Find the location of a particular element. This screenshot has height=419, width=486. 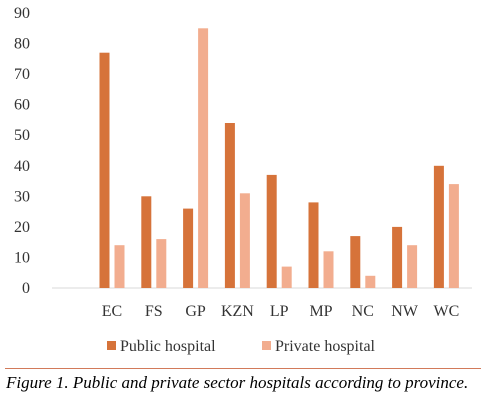

bar-gp-public is located at coordinates (188, 248).